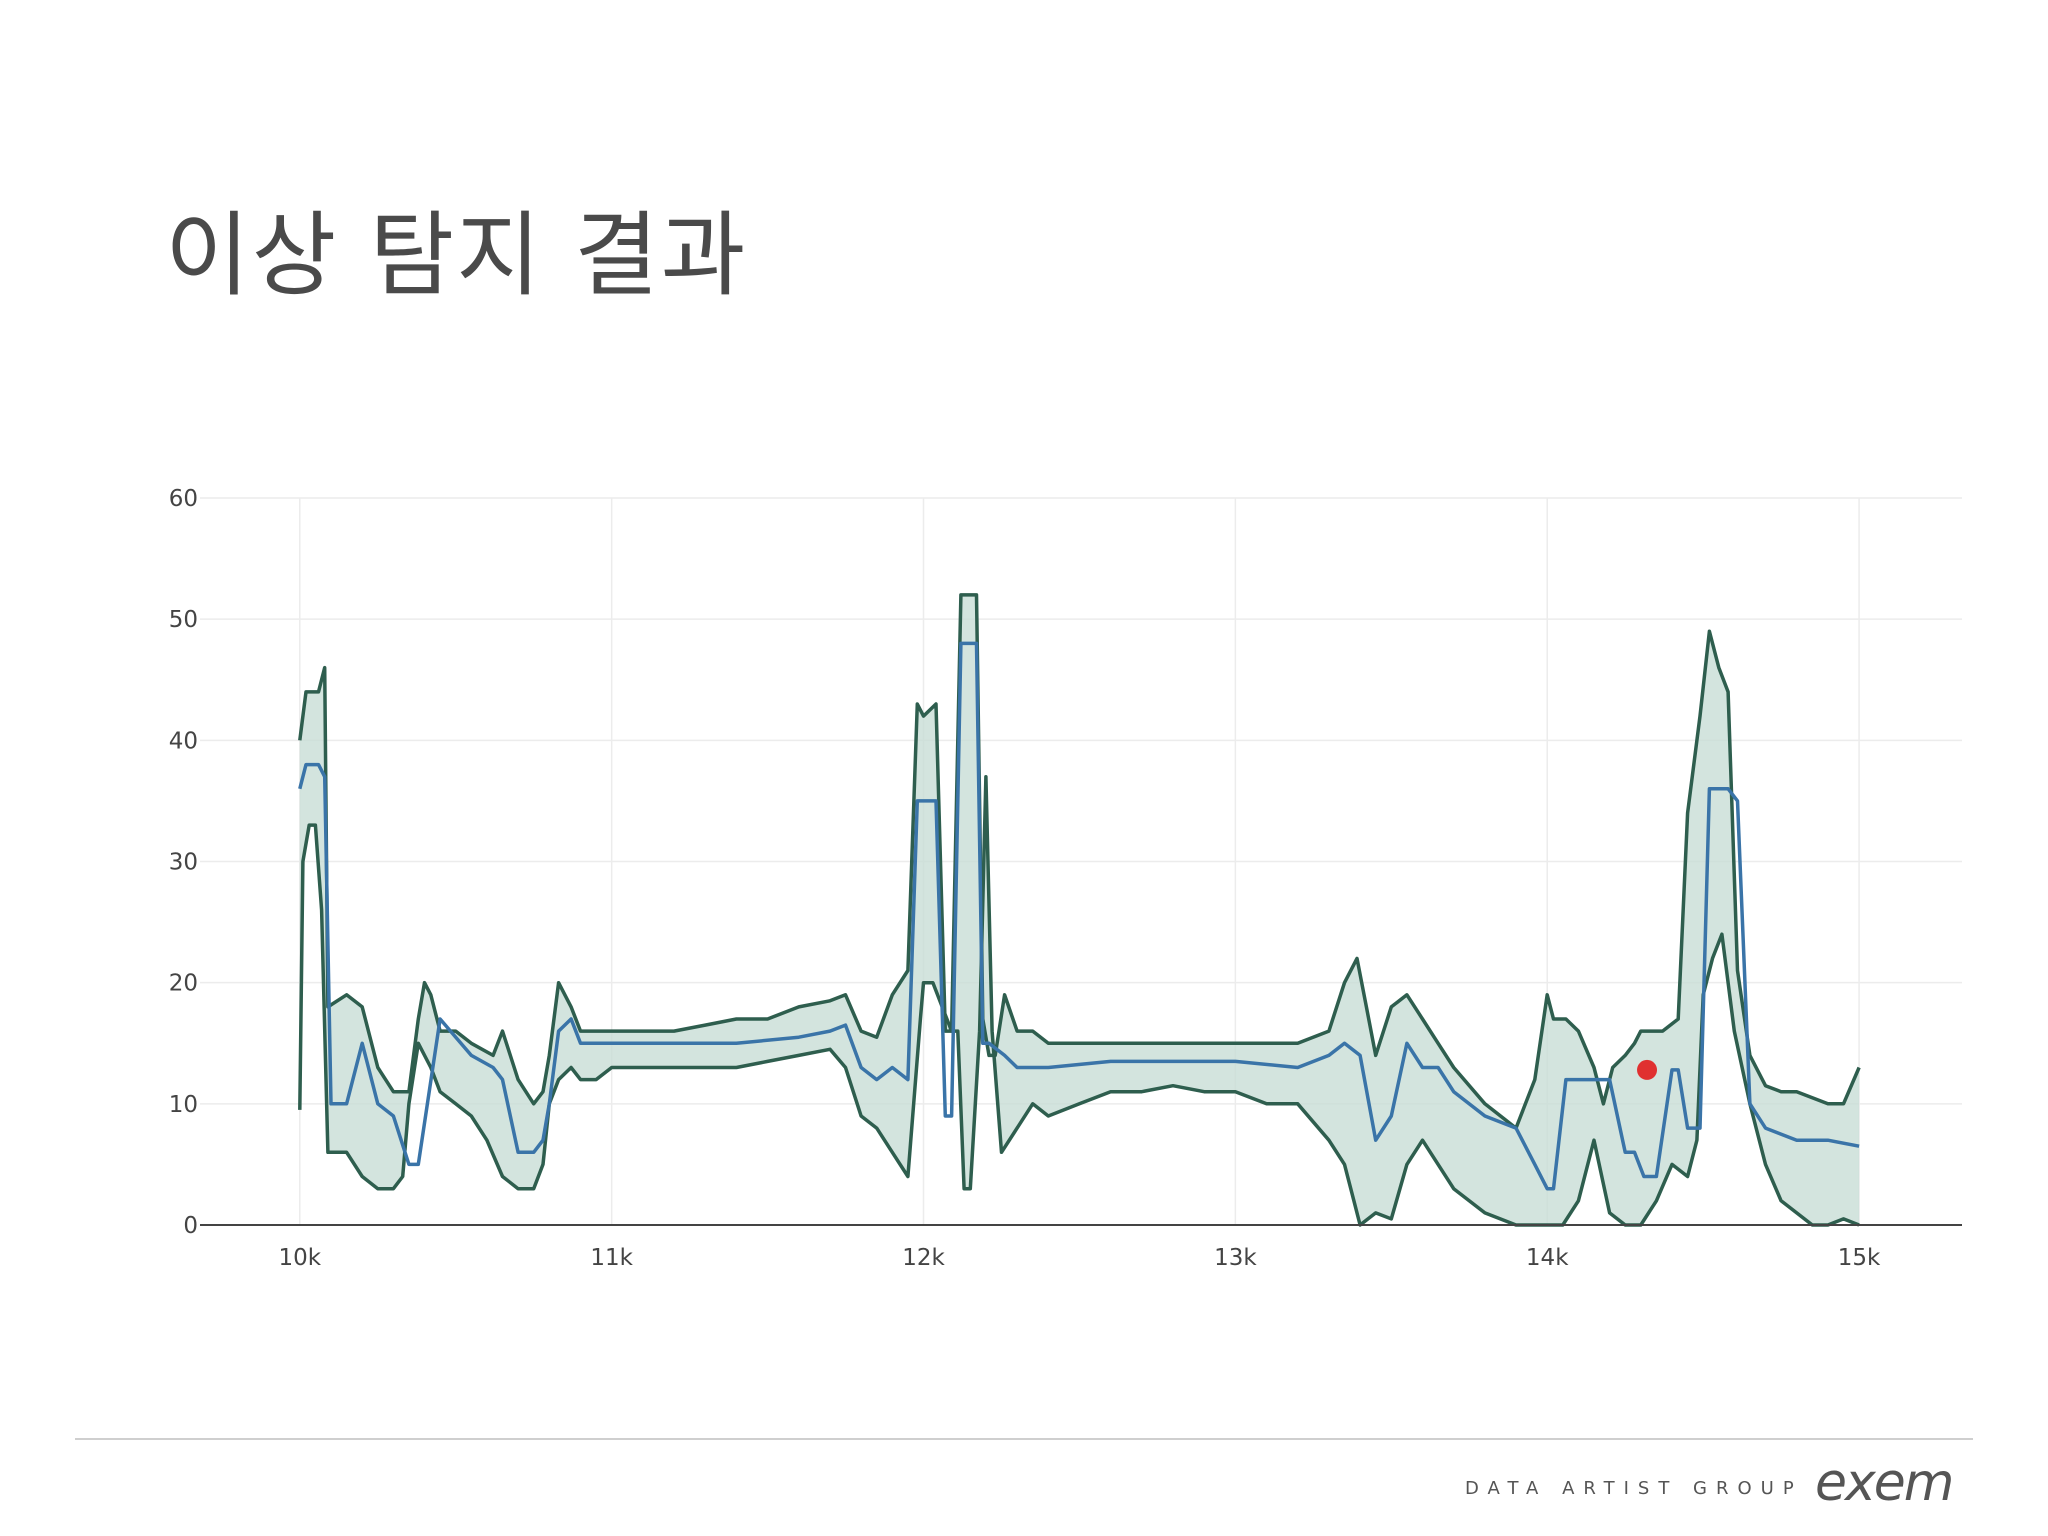 Image resolution: width=2048 pixels, height=1536 pixels. I want to click on footer-divider, so click(1024, 1439).